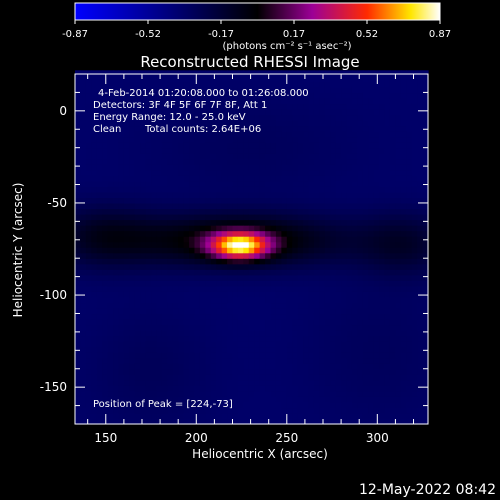  What do you see at coordinates (256, 30) in the screenshot?
I see `colorbar-ticks: -0.87 -0.52 -0.17 0.17 0.52 0.87` at bounding box center [256, 30].